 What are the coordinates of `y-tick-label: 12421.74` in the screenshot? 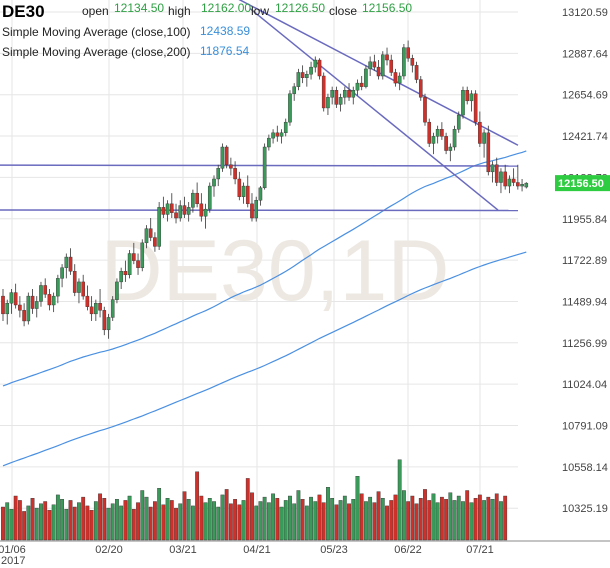 It's located at (585, 137).